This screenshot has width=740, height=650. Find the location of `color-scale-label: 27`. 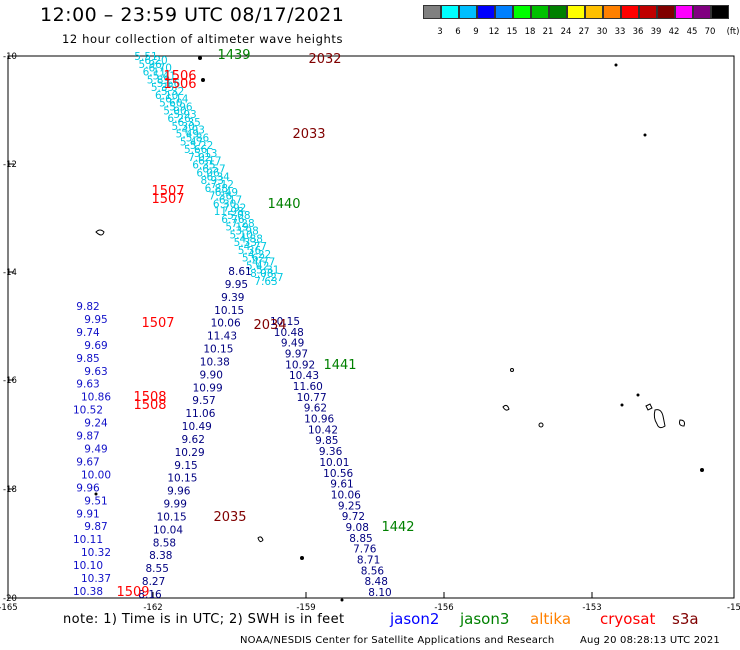

color-scale-label: 27 is located at coordinates (584, 32).